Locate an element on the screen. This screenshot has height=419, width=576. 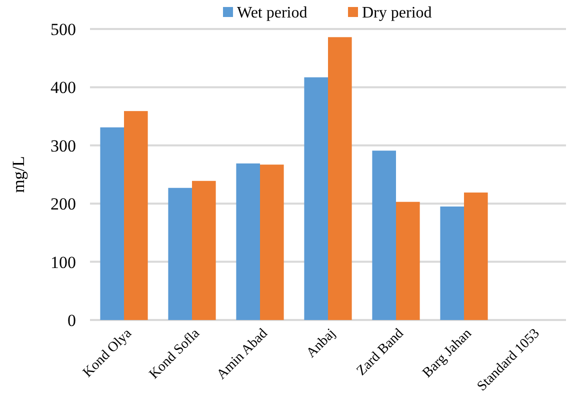
y-tick-label: 500 is located at coordinates (63, 29).